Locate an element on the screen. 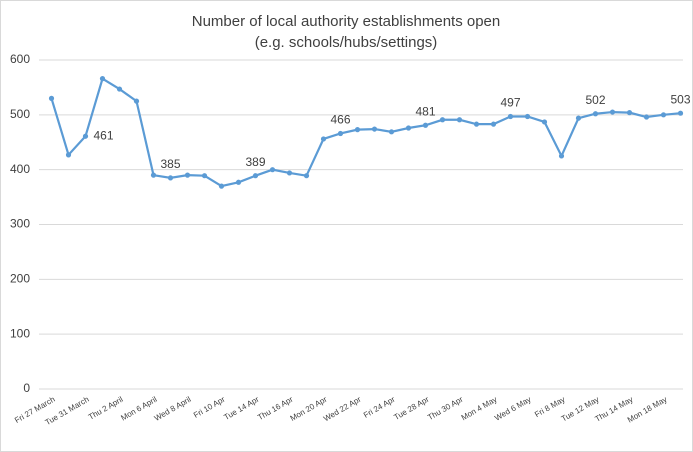 This screenshot has width=693, height=452. y-tick-label: 500 is located at coordinates (20, 114).